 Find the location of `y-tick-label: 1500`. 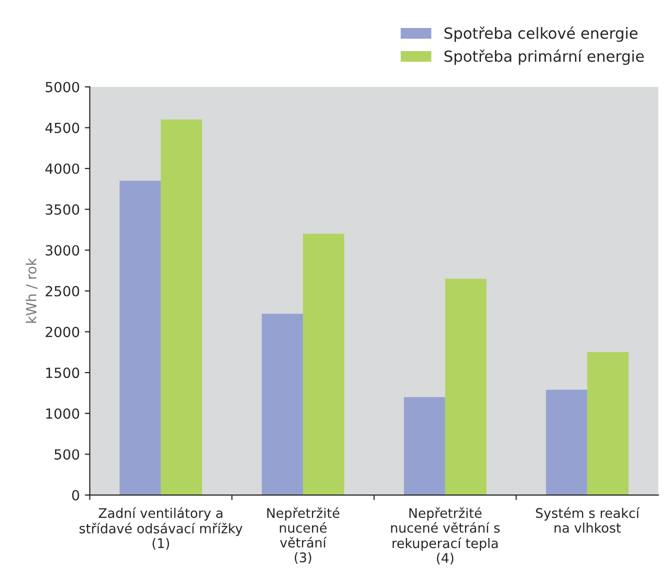

y-tick-label: 1500 is located at coordinates (63, 373).